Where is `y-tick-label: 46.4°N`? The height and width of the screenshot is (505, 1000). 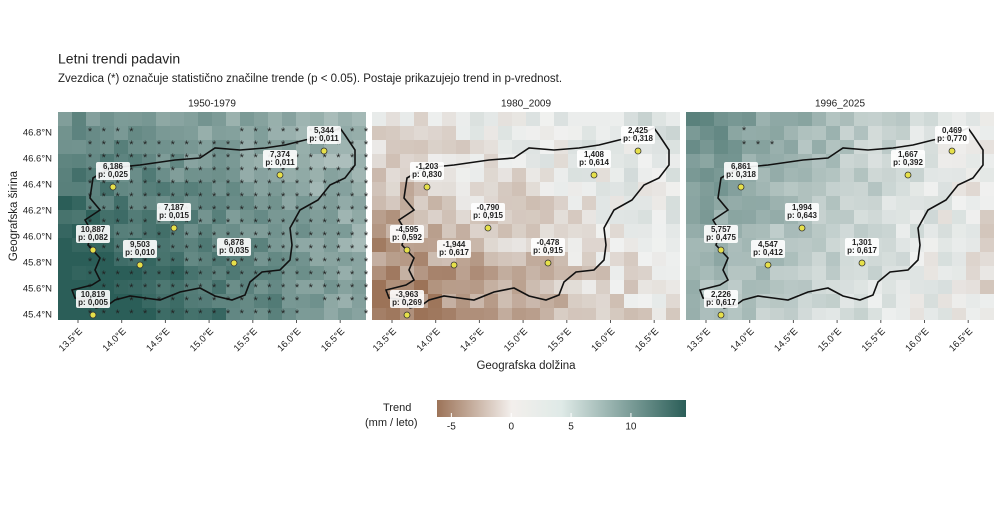
y-tick-label: 46.4°N is located at coordinates (37, 185).